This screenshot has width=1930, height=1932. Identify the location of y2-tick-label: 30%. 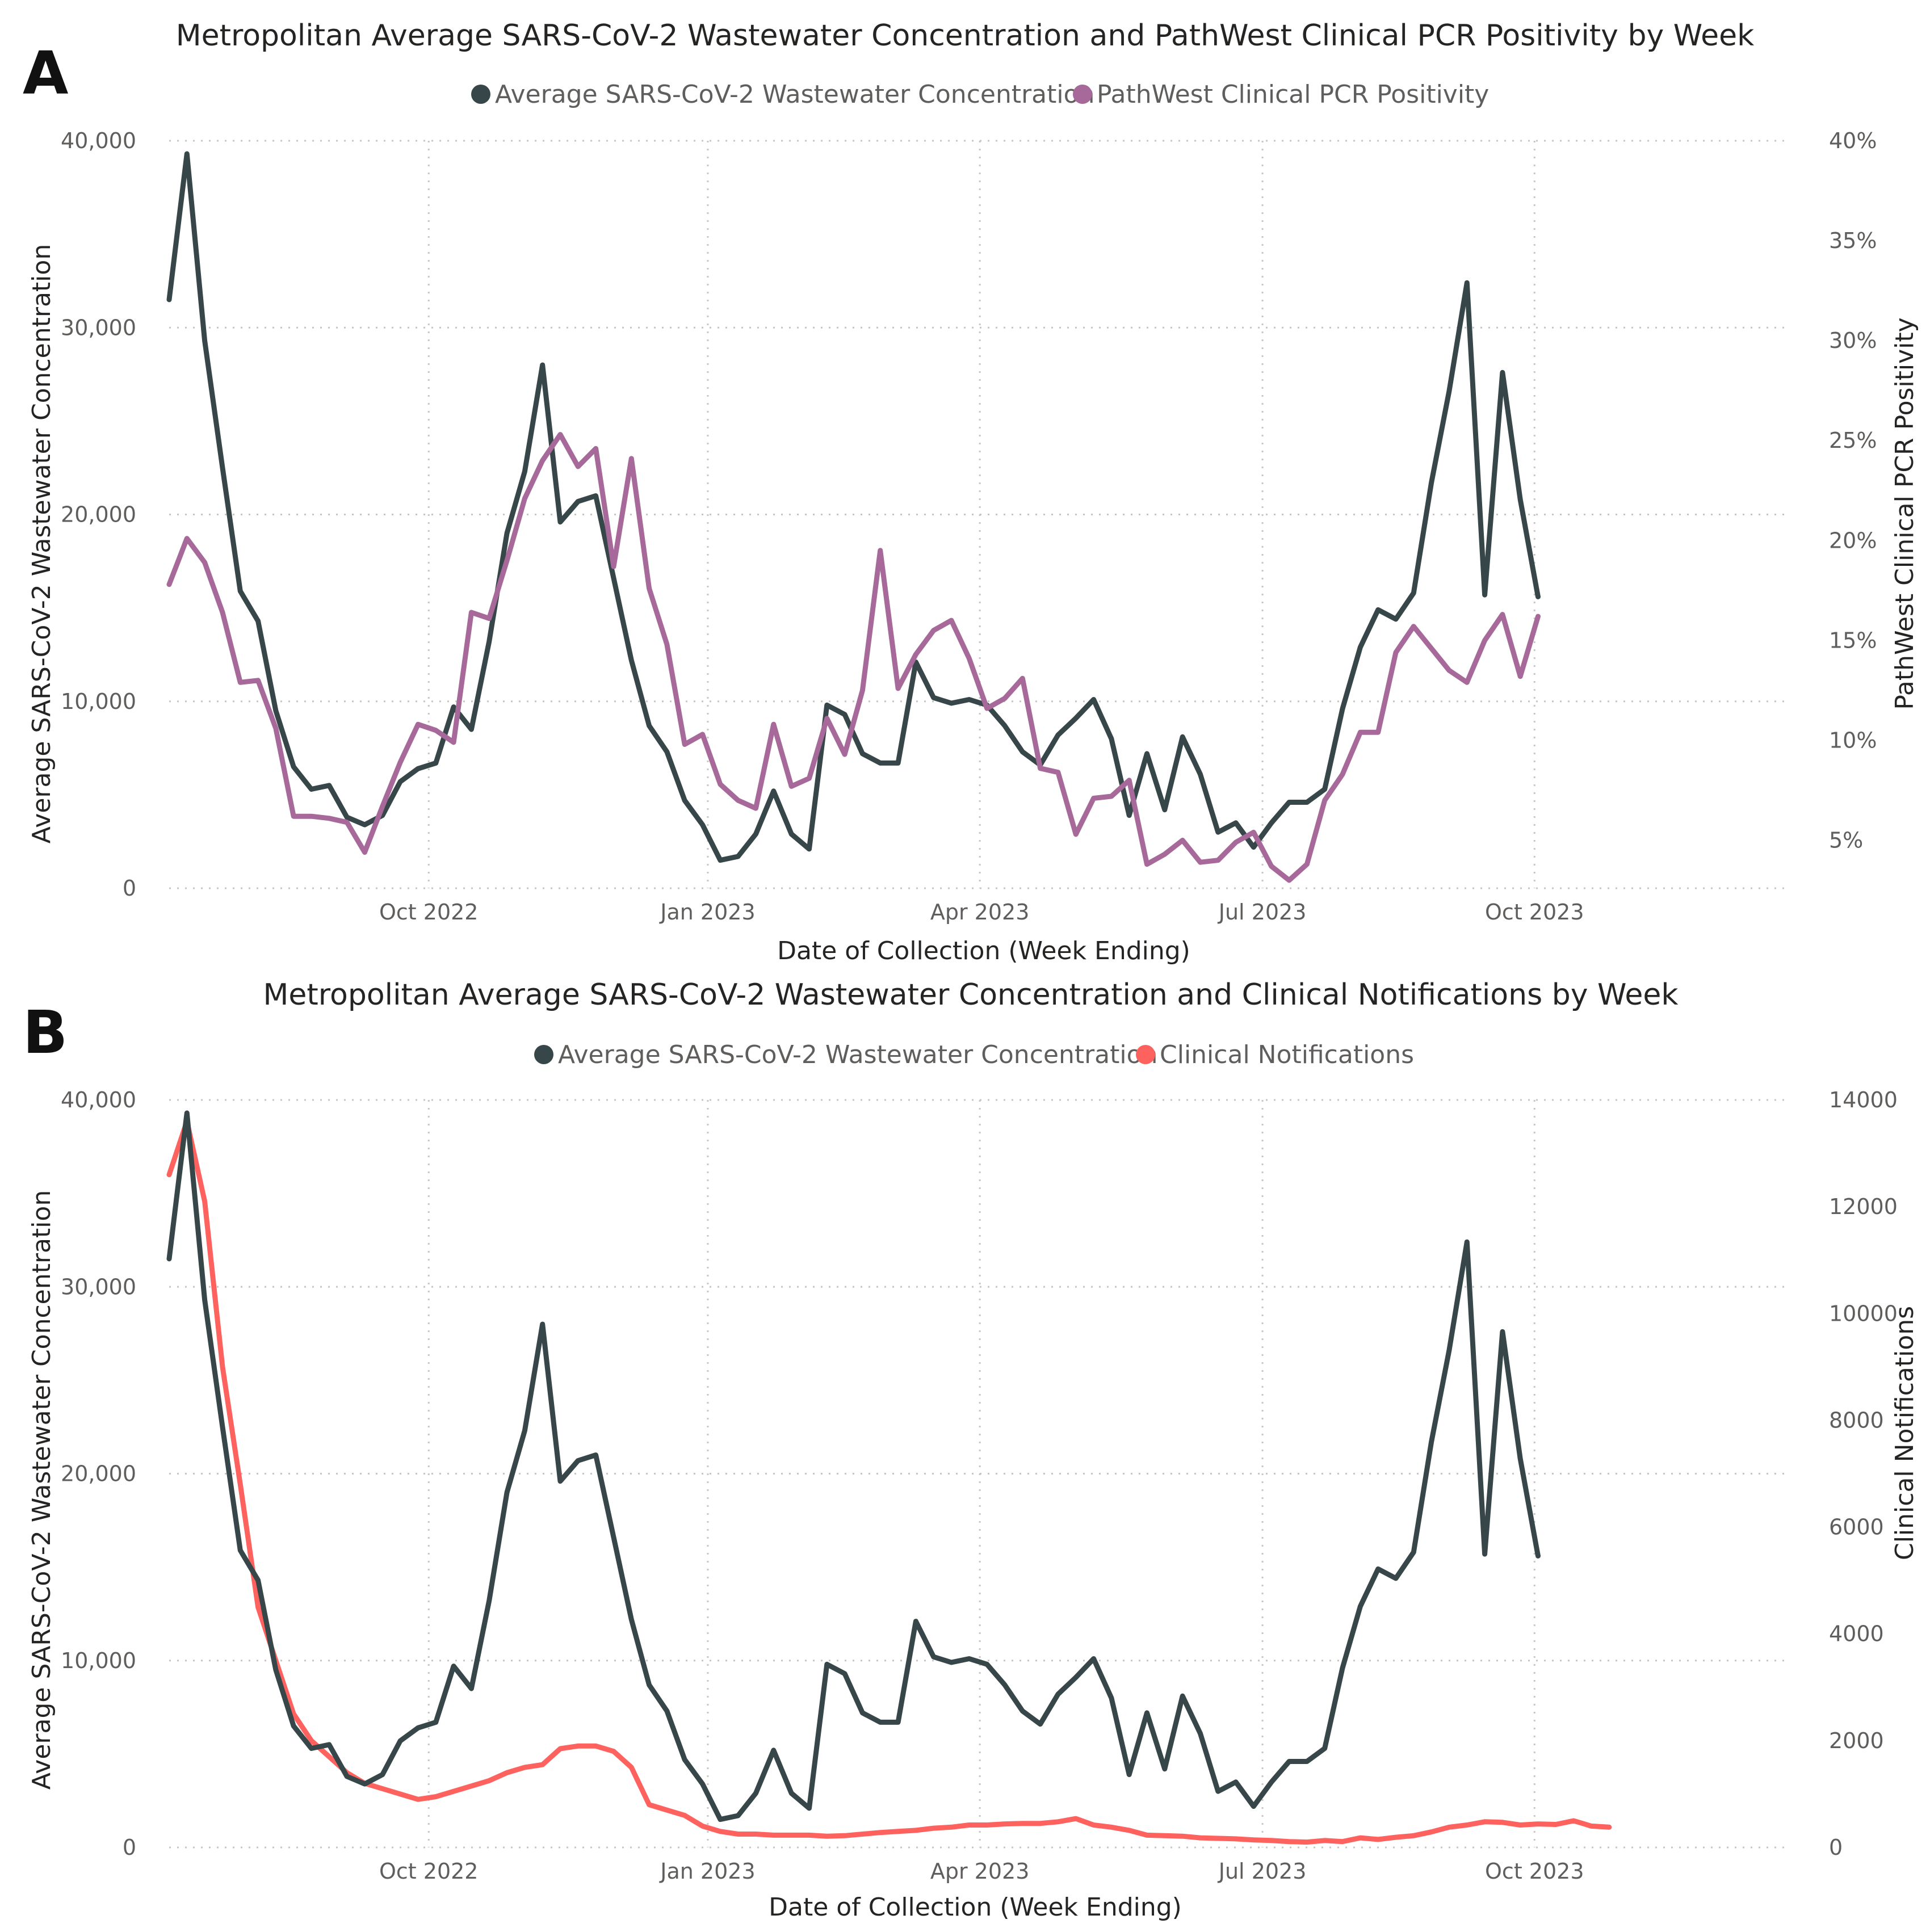
(1853, 340).